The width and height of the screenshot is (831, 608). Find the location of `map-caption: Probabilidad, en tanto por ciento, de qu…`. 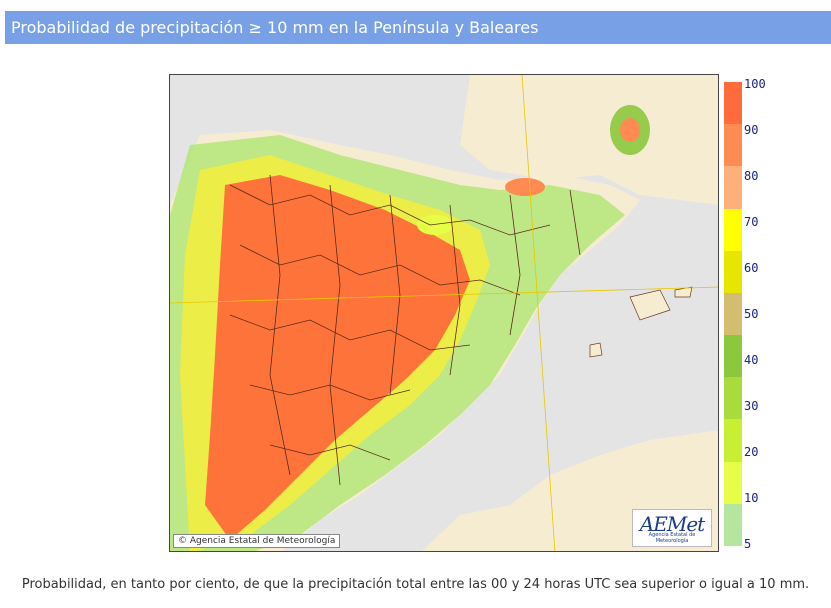

map-caption: Probabilidad, en tanto por ciento, de qu… is located at coordinates (415, 584).